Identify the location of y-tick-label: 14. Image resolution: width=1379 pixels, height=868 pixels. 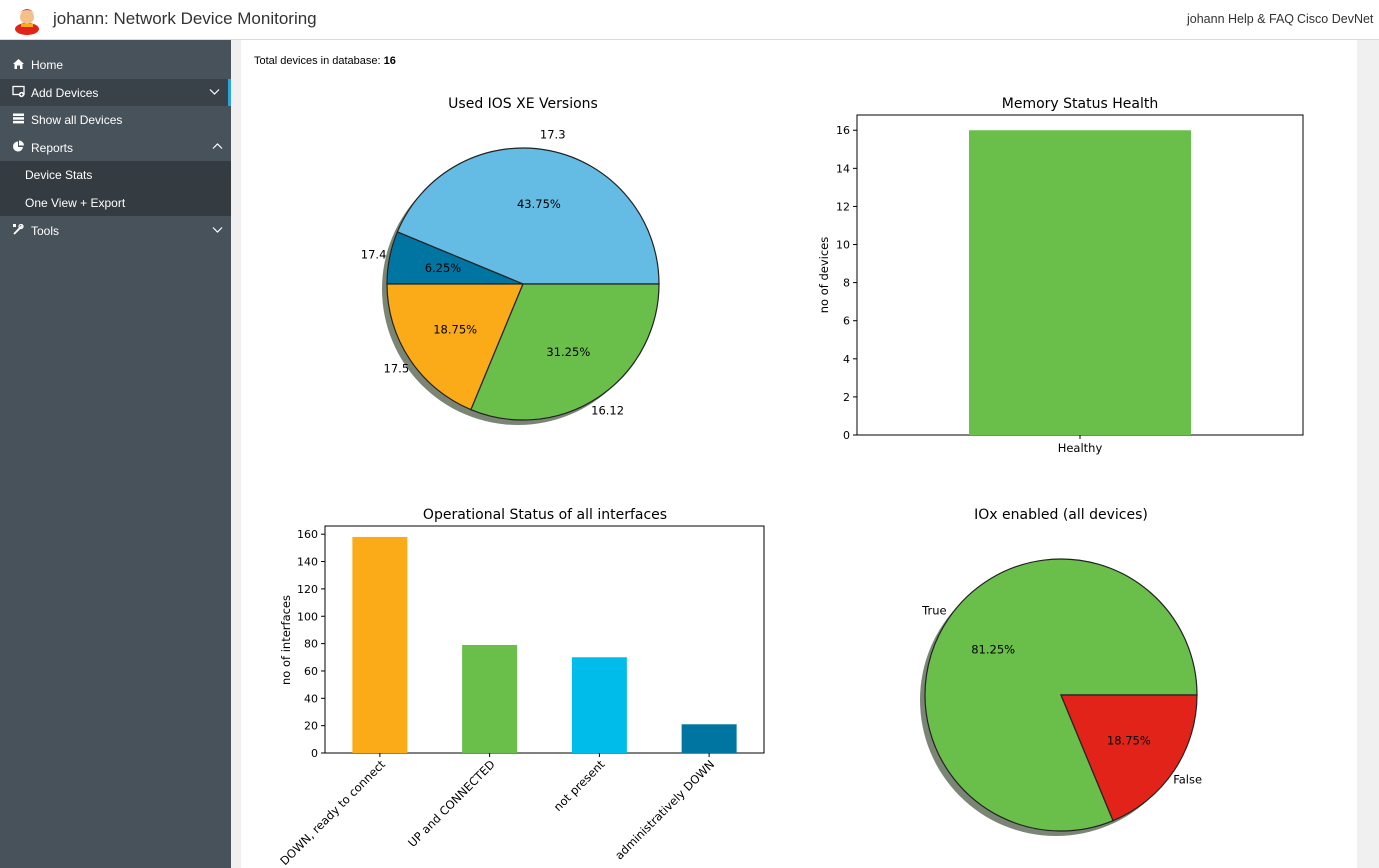
(843, 168).